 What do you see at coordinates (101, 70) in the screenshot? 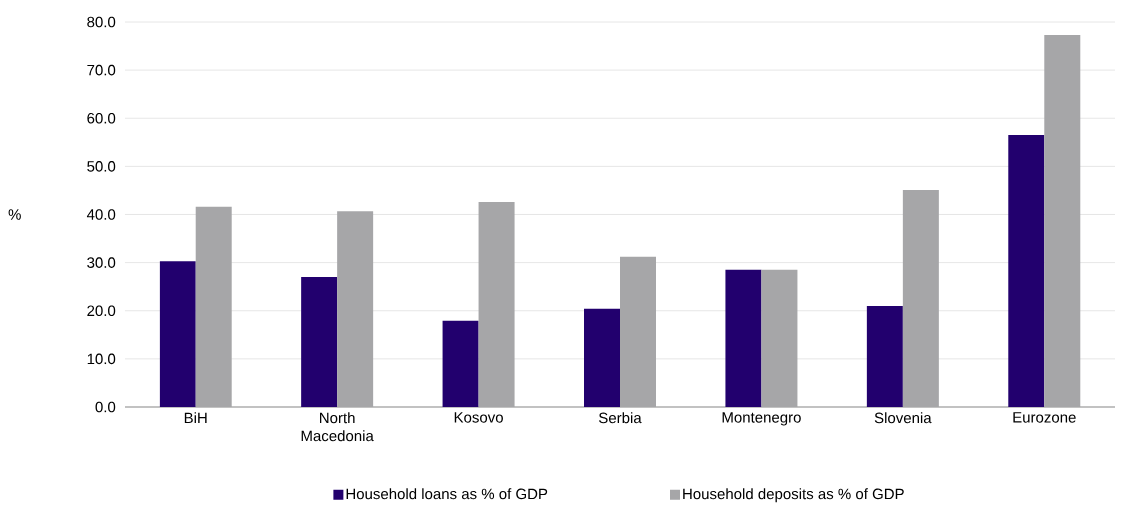
I see `y-tick-label: 70.0` at bounding box center [101, 70].